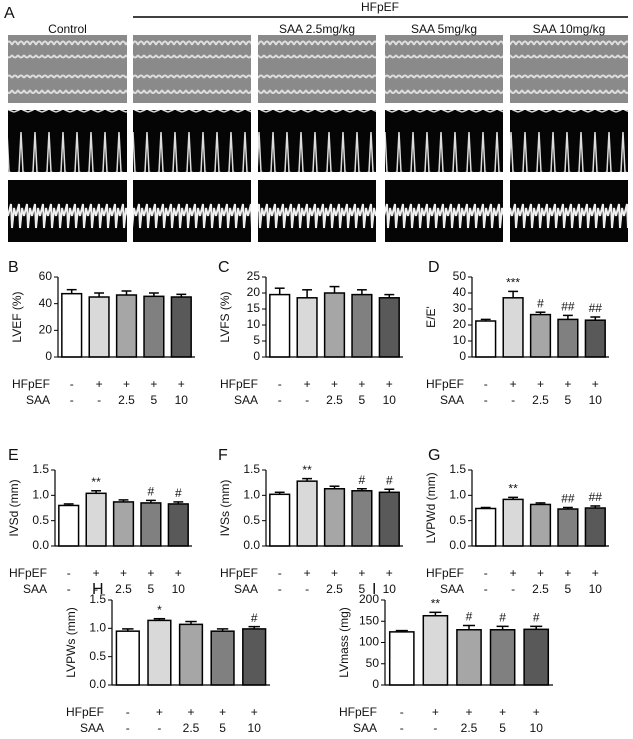 The image size is (633, 739). Describe the element at coordinates (436, 603) in the screenshot. I see `significance: **` at that location.